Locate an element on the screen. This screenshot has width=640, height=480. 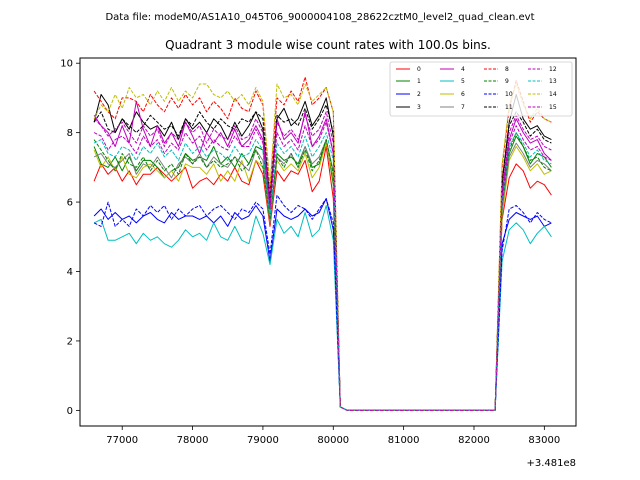
y-axis: 0 2 4 6 8 10 is located at coordinates (70, 238).